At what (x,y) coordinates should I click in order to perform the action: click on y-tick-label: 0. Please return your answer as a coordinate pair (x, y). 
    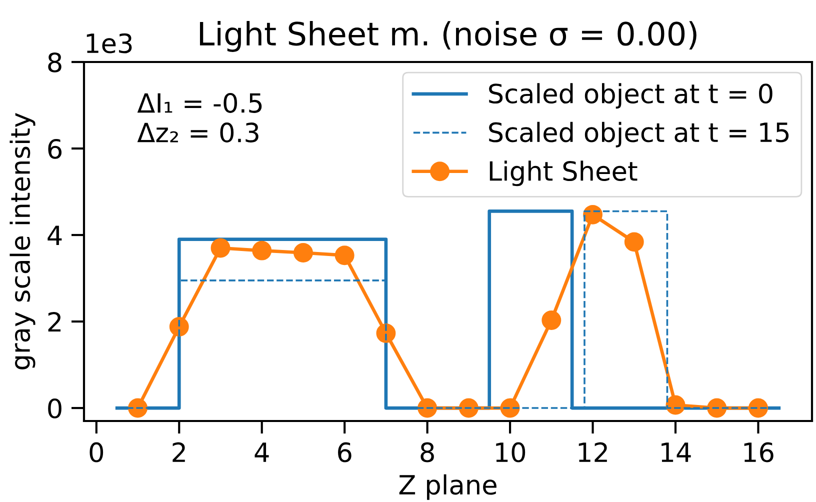
    Looking at the image, I should click on (55, 408).